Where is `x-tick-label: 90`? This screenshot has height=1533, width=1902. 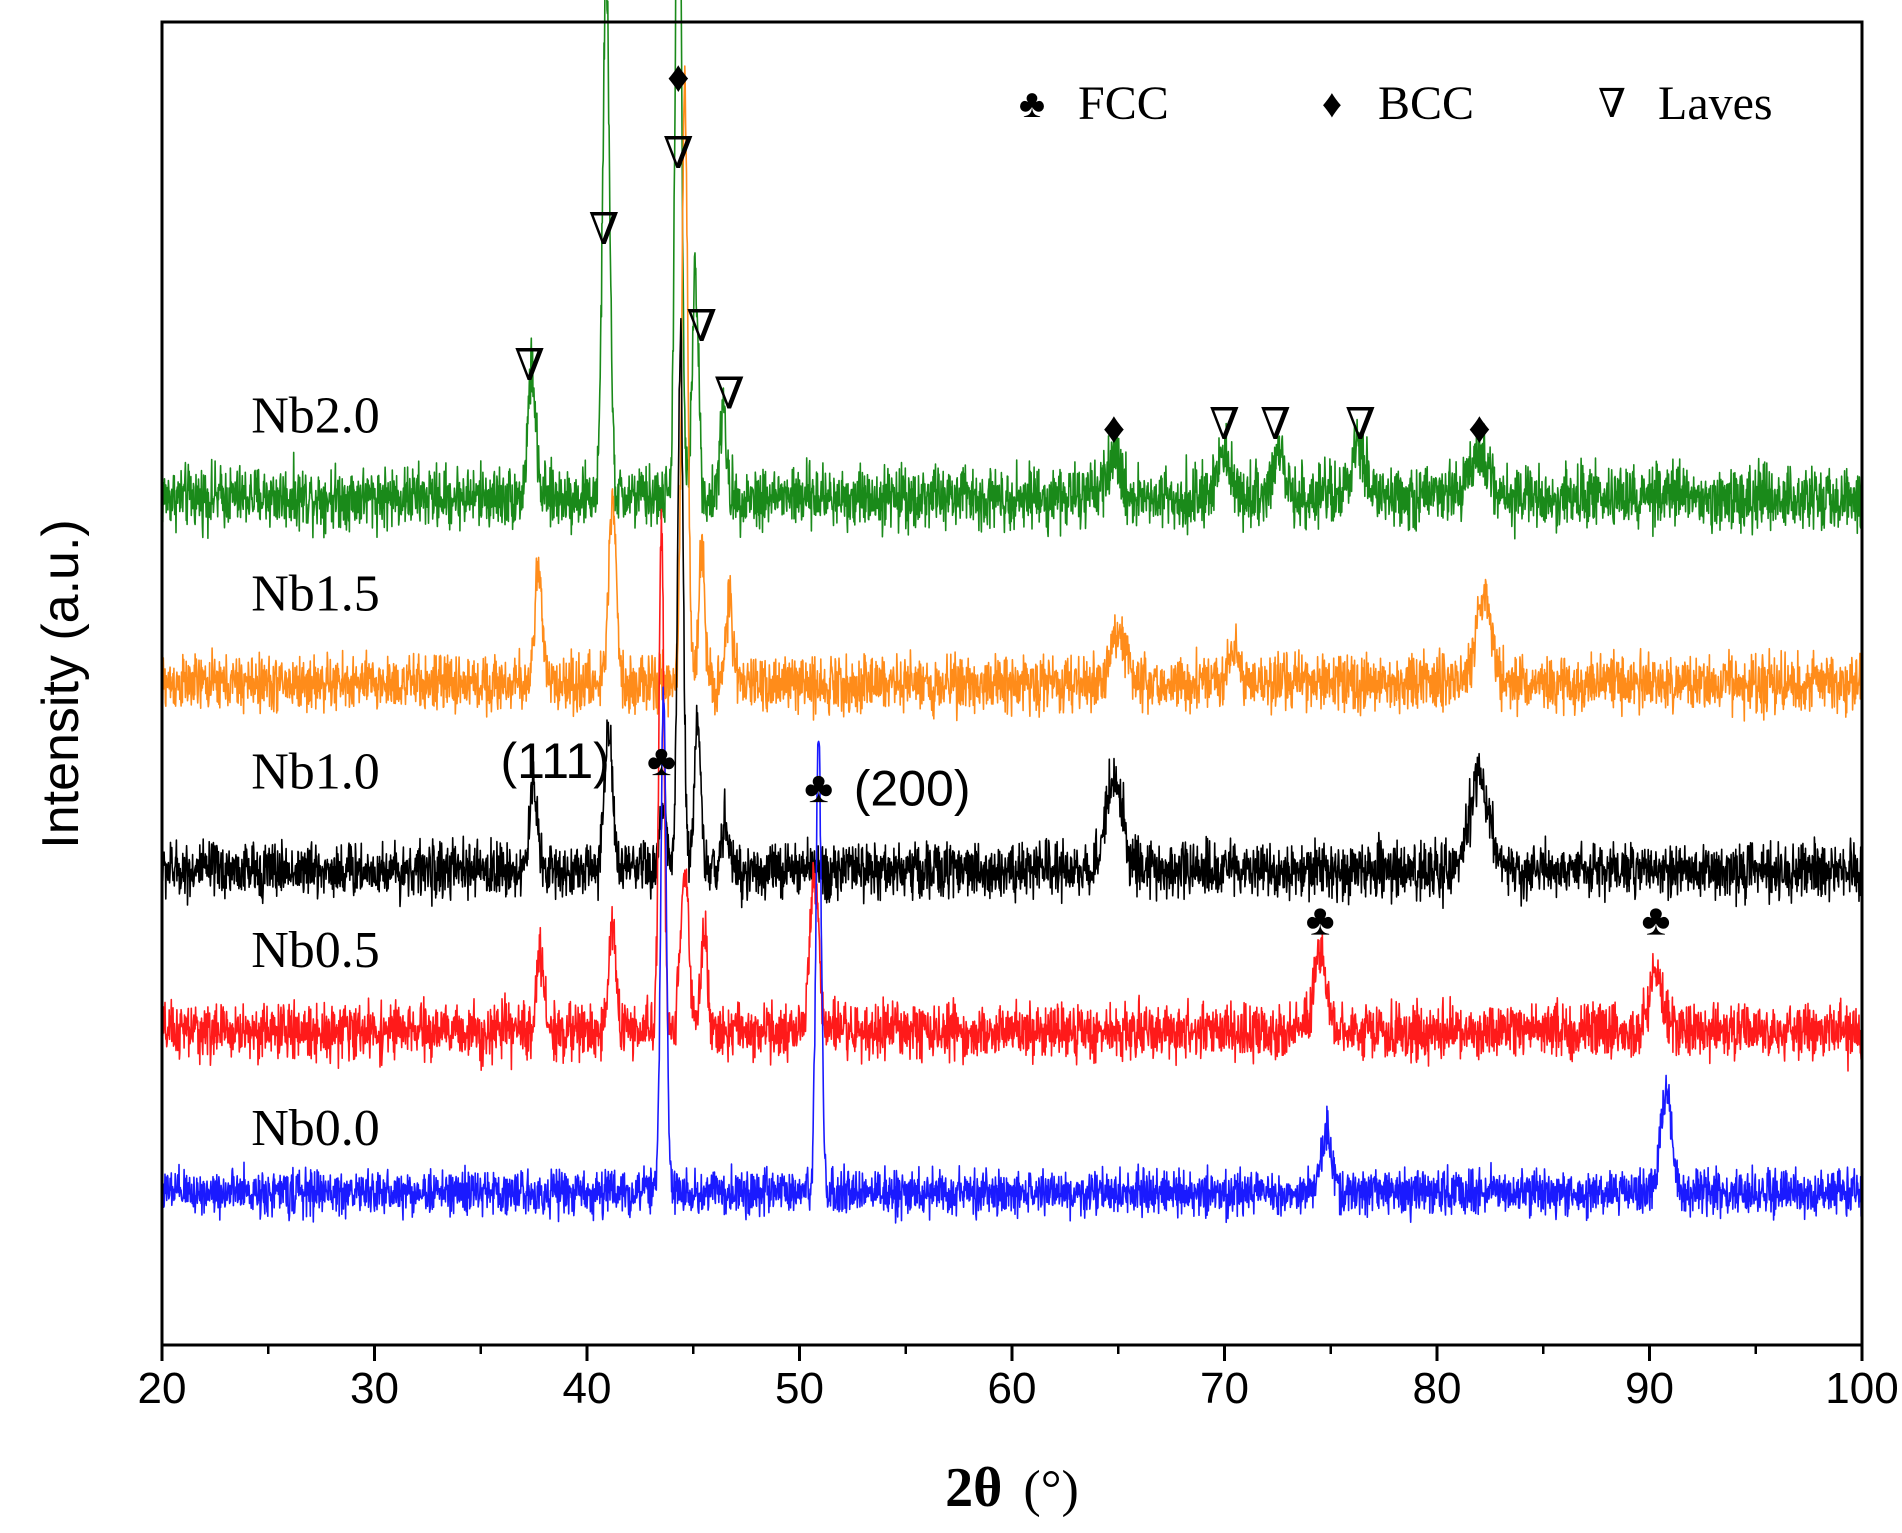
x-tick-label: 90 is located at coordinates (1649, 1388).